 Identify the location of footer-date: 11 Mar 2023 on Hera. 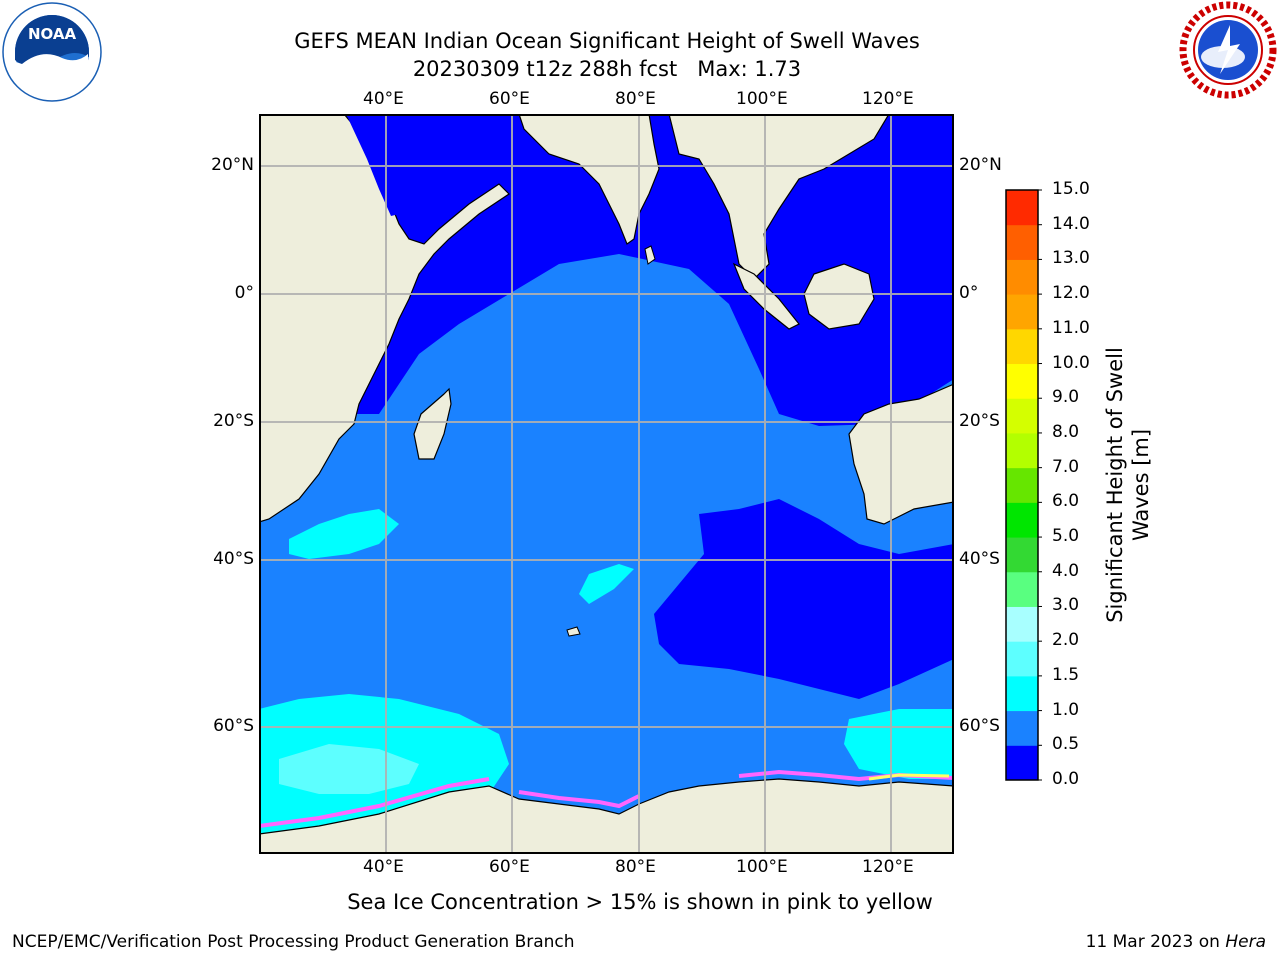
(1176, 942).